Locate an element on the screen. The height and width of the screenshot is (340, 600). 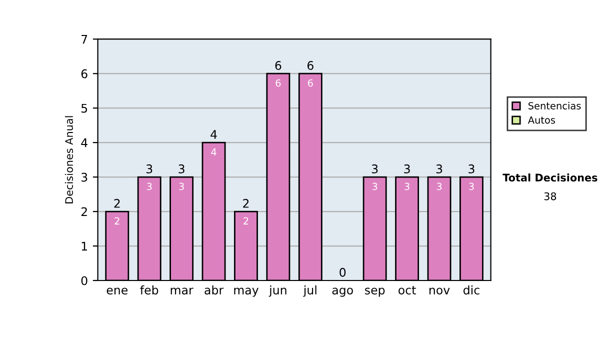
text: Total Decisiones is located at coordinates (550, 177).